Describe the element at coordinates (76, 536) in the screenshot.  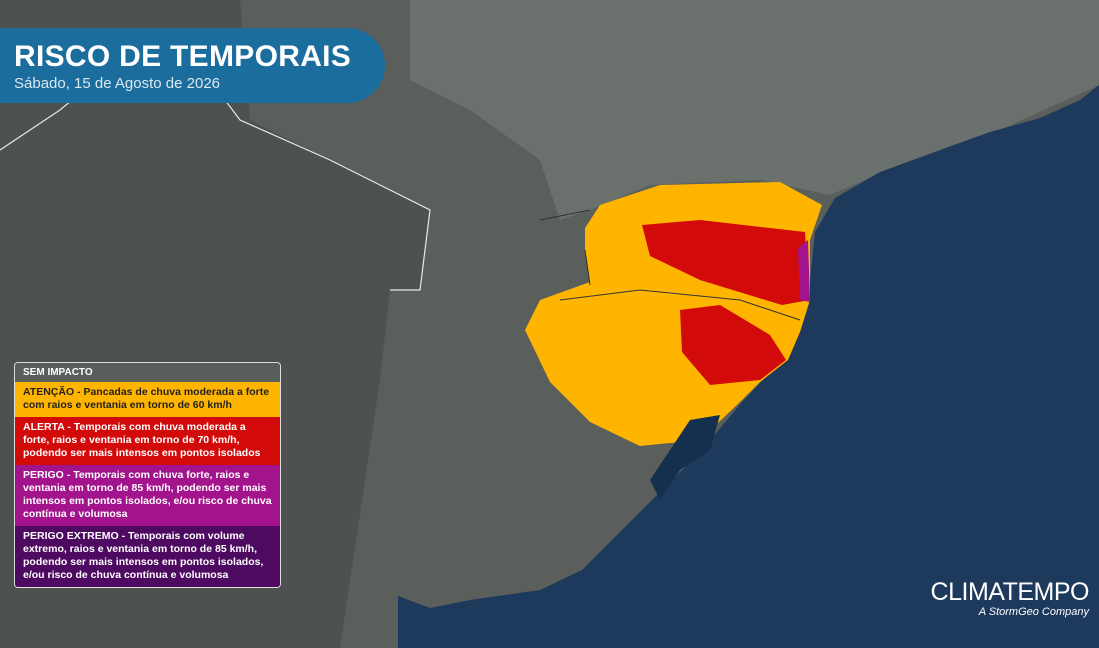
I see `legend-level: PERIGO EXTREMO -` at that location.